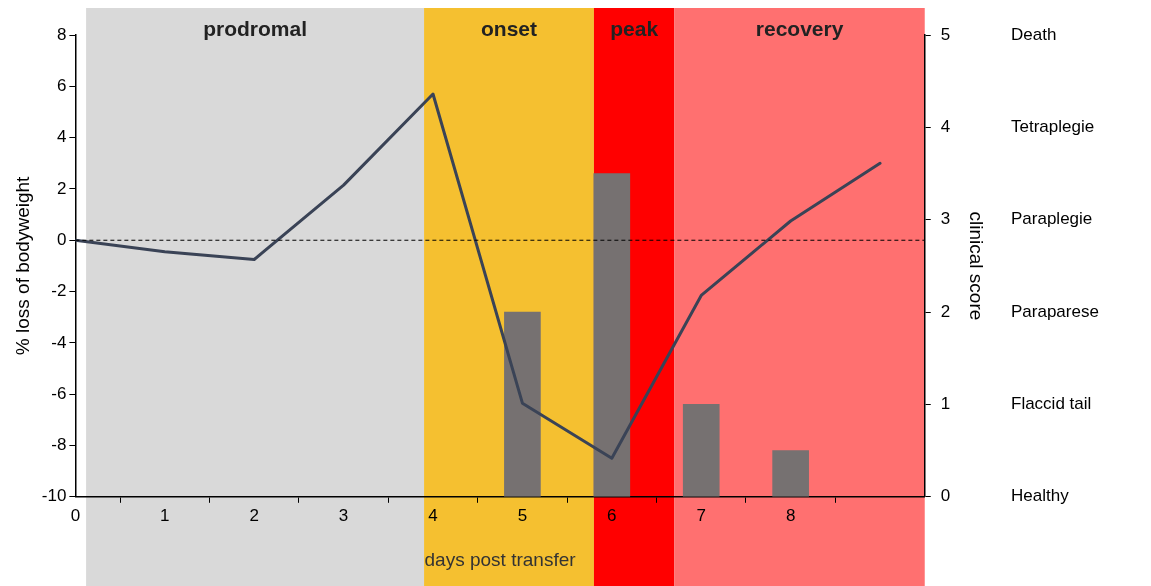 This screenshot has width=1151, height=586. Describe the element at coordinates (612, 515) in the screenshot. I see `x-tick-label: 6` at that location.